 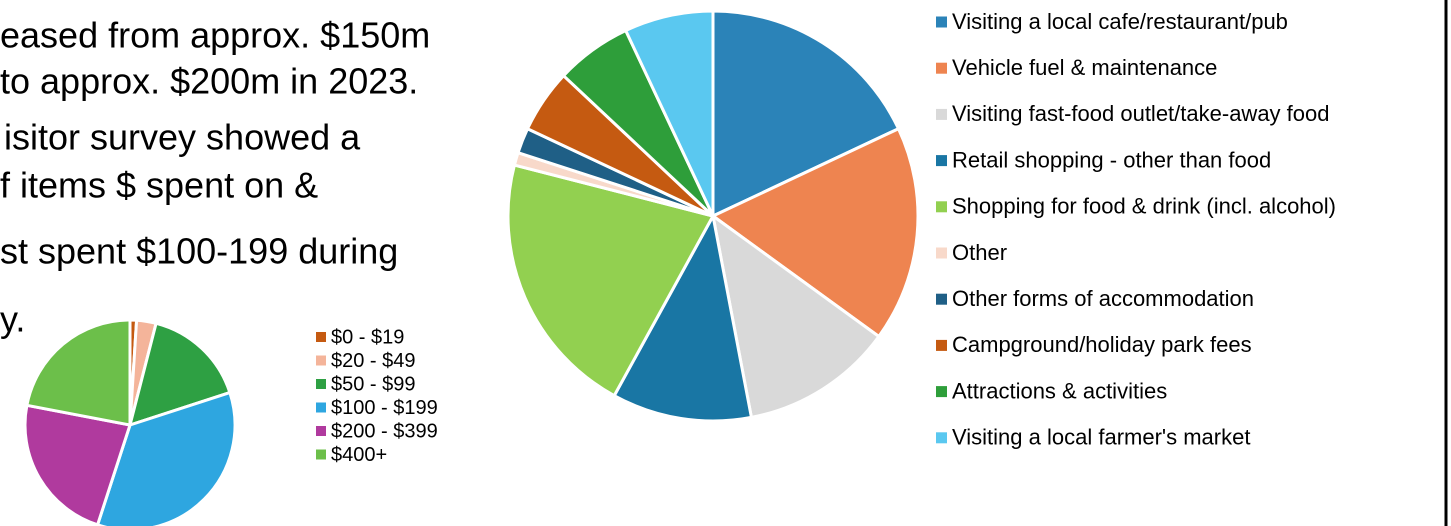 What do you see at coordinates (1059, 390) in the screenshot?
I see `legend-label: Attractions & activities` at bounding box center [1059, 390].